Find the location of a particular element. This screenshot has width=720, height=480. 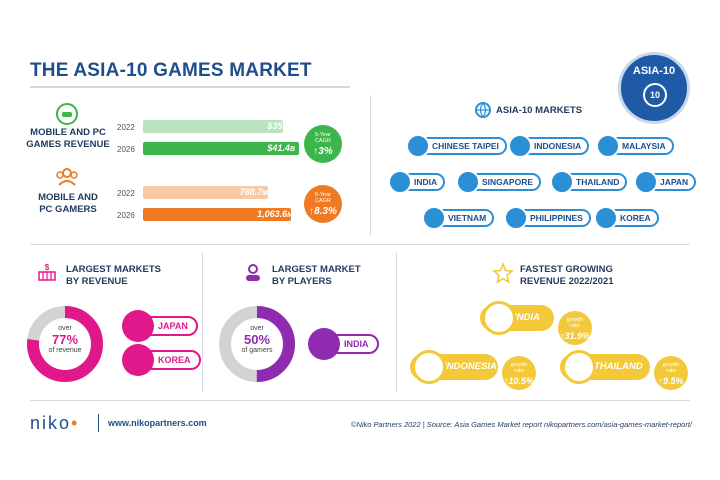

players-icon is located at coordinates (253, 272).